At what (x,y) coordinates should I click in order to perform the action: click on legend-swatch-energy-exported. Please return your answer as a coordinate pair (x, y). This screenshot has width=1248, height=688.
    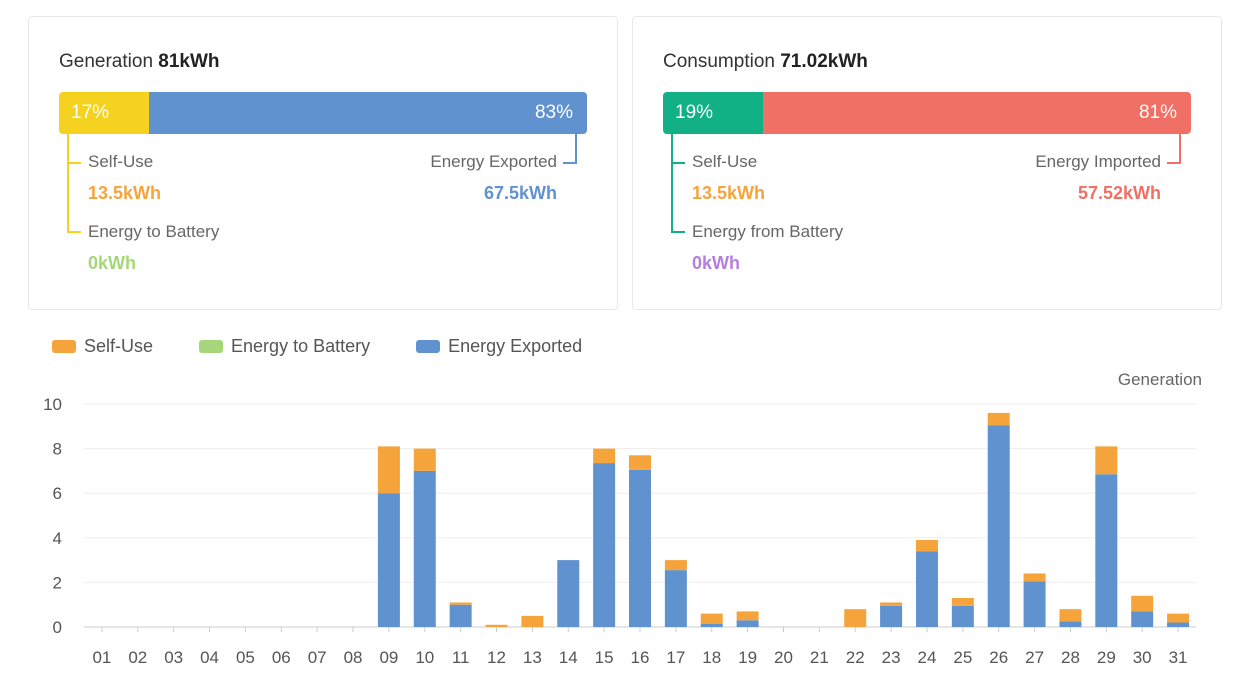
    Looking at the image, I should click on (428, 346).